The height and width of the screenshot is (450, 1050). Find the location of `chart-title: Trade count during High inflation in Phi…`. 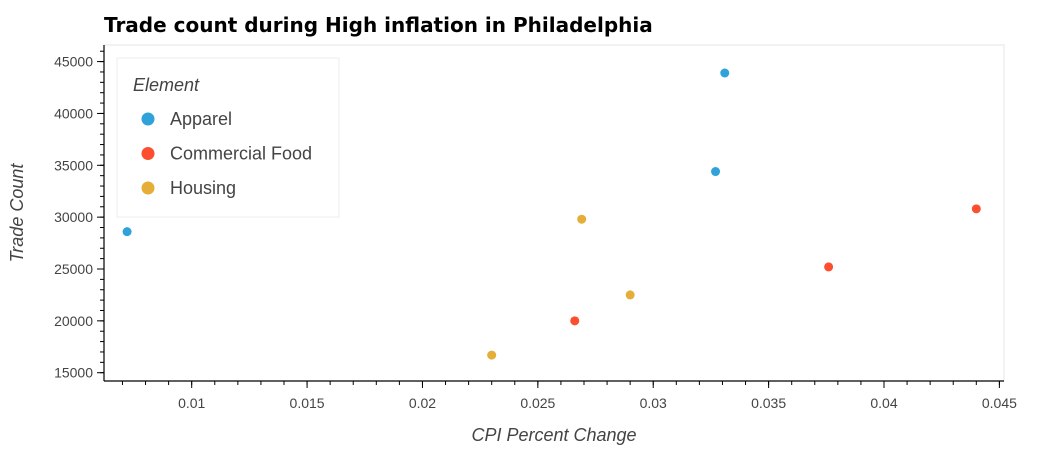

chart-title: Trade count during High inflation in Phi… is located at coordinates (378, 25).